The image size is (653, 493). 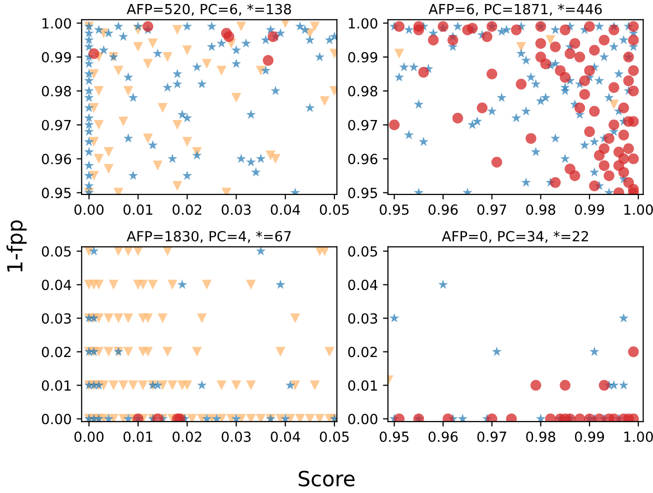 I want to click on x-axis-title: Score, so click(x=326, y=478).